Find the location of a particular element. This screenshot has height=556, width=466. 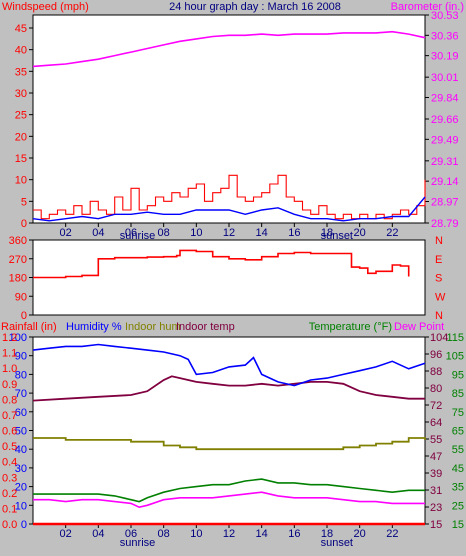

indoor-temp-tick-label: 55 is located at coordinates (436, 440).